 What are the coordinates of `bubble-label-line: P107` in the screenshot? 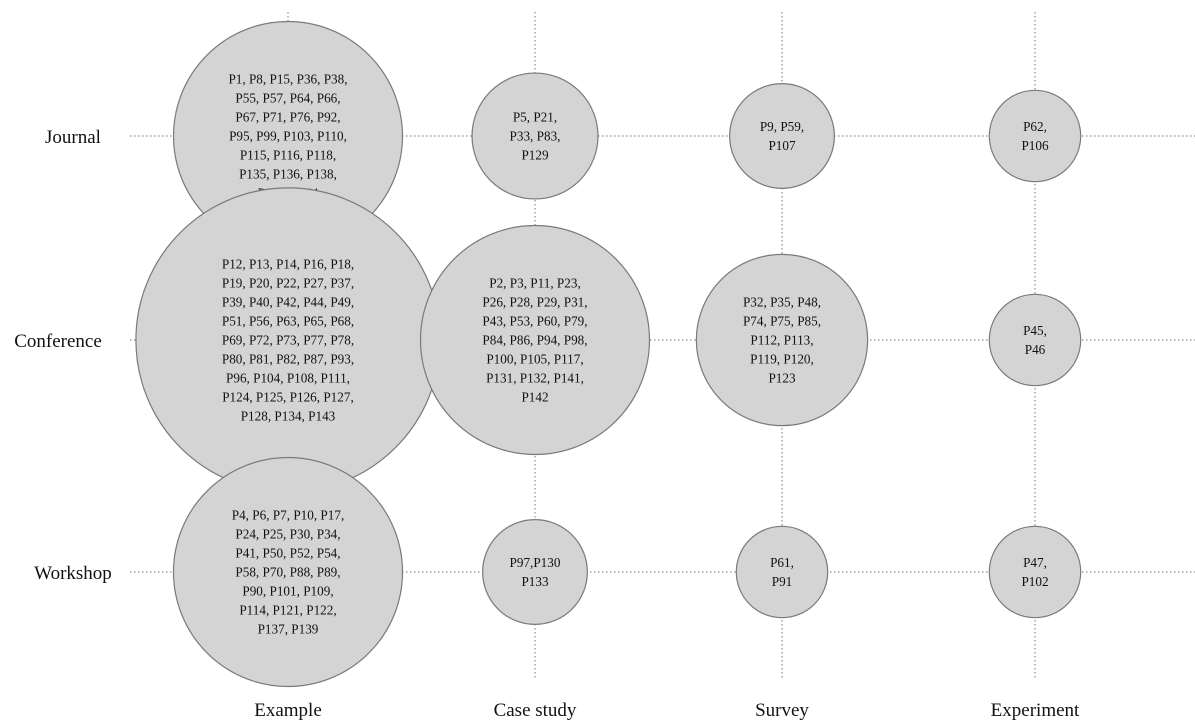 It's located at (782, 145).